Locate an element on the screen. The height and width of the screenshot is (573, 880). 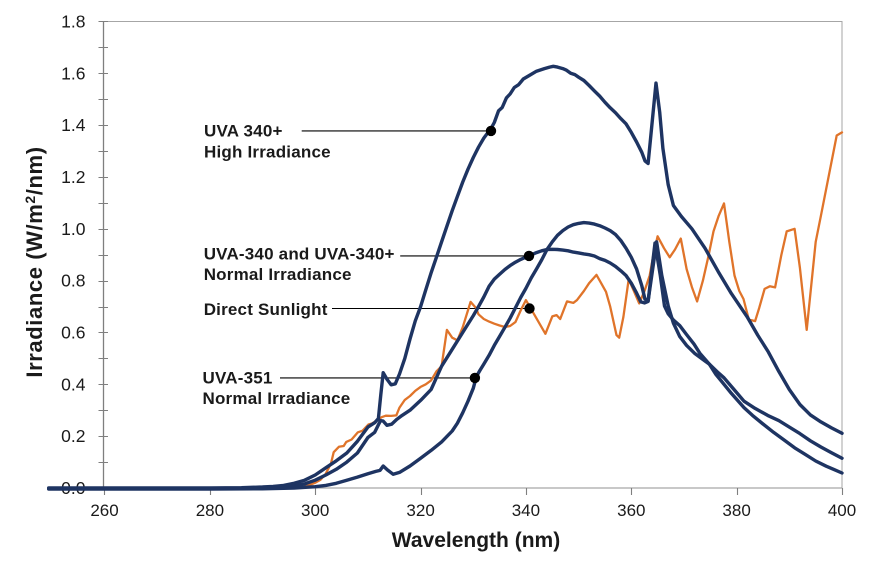
svg-text: 0.6 is located at coordinates (73, 333).